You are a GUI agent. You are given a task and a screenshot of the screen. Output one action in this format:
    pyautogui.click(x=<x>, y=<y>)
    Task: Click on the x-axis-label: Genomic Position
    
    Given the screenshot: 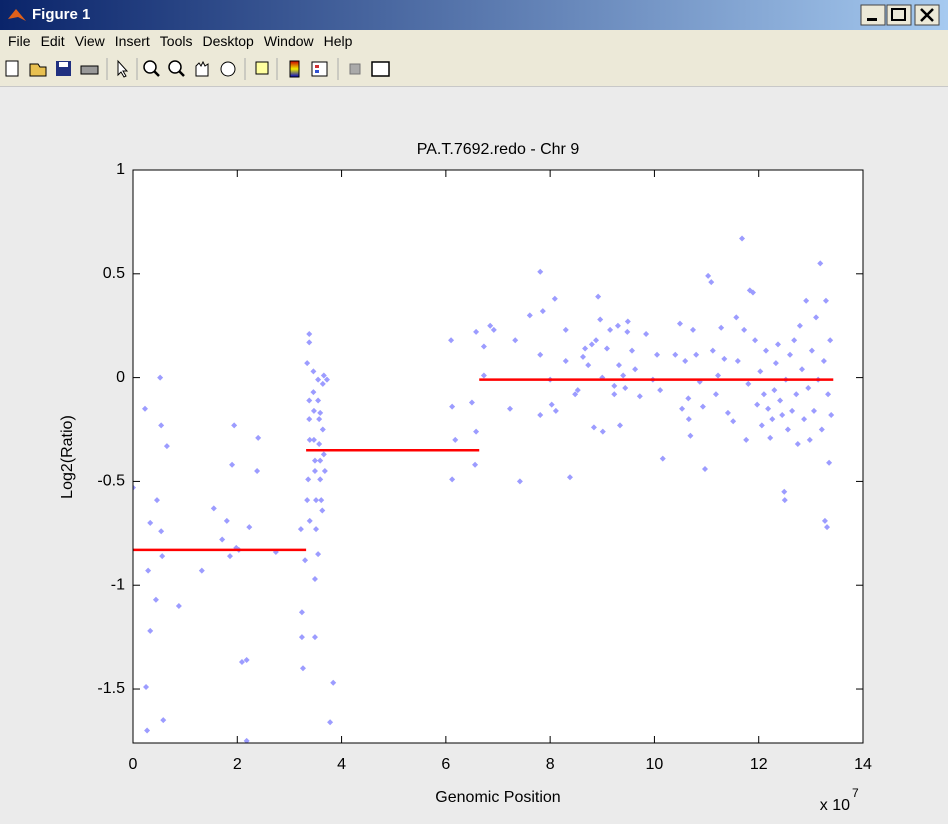 What is the action you would take?
    pyautogui.click(x=497, y=797)
    